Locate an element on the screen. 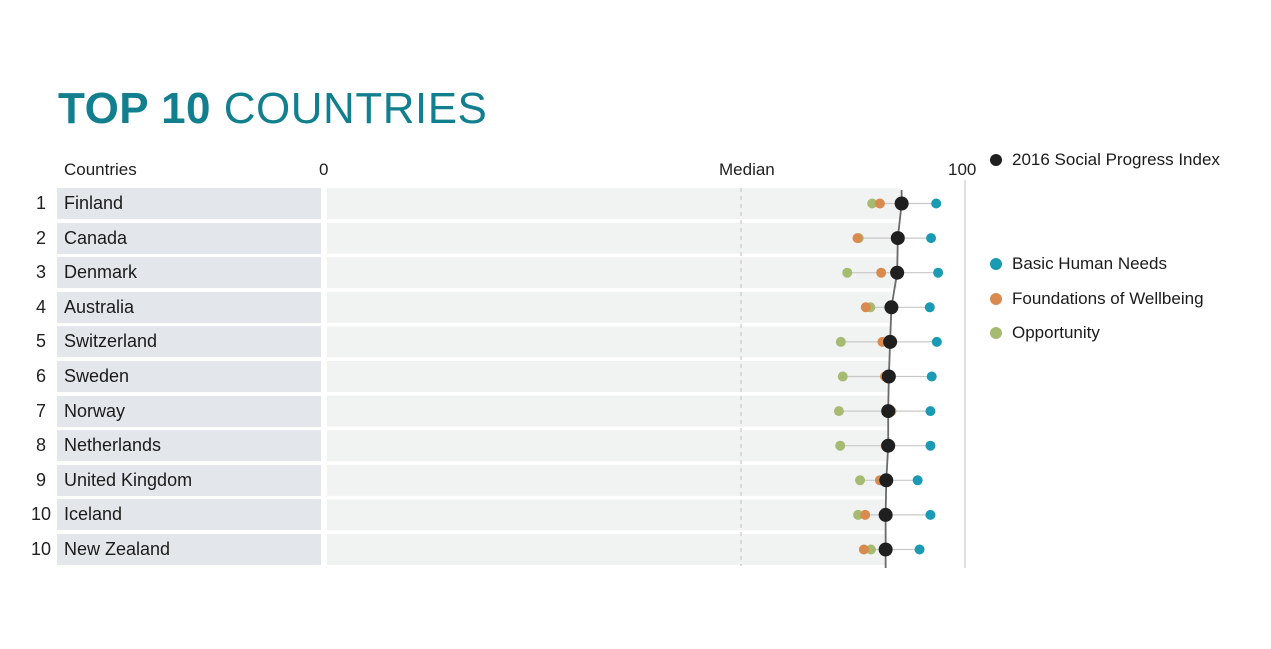 The width and height of the screenshot is (1271, 649). rank-label: 7 is located at coordinates (40, 410).